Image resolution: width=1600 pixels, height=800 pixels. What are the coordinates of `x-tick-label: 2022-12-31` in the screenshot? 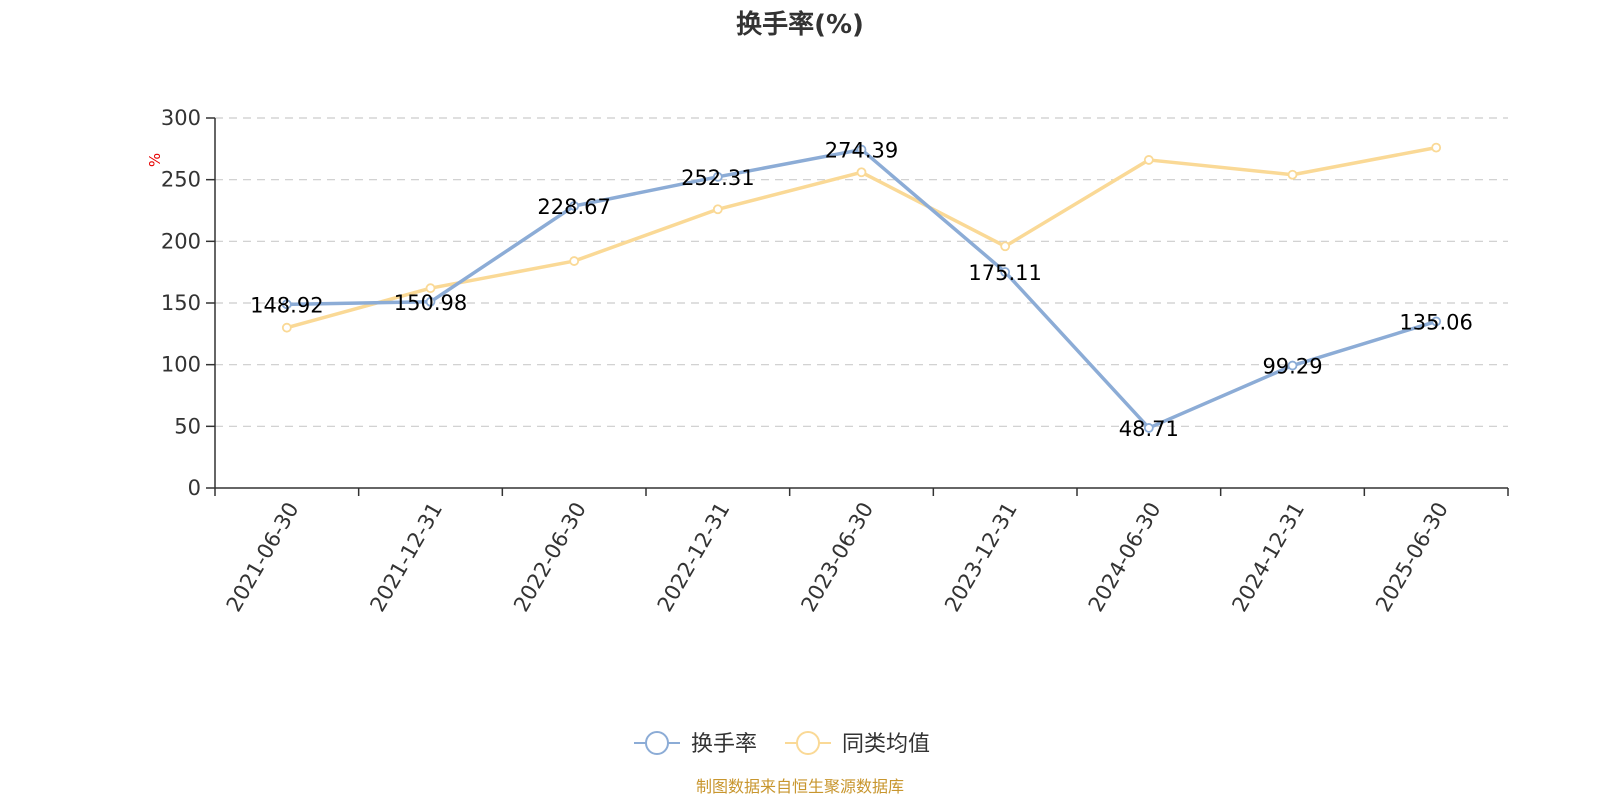 It's located at (694, 557).